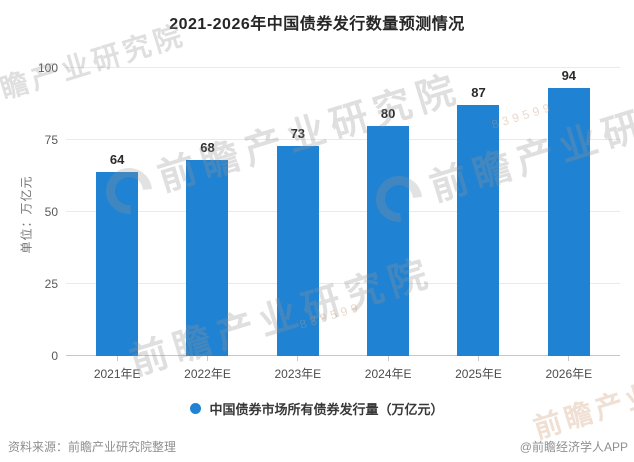 Image resolution: width=634 pixels, height=462 pixels. Describe the element at coordinates (388, 374) in the screenshot. I see `x-axis-label: 2024年E` at that location.